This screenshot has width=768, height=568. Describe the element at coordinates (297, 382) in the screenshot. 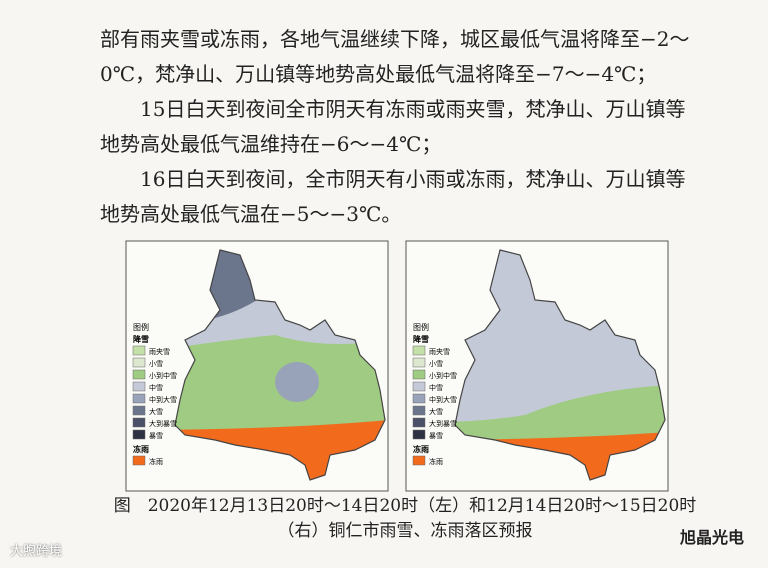

I see `region` at that location.